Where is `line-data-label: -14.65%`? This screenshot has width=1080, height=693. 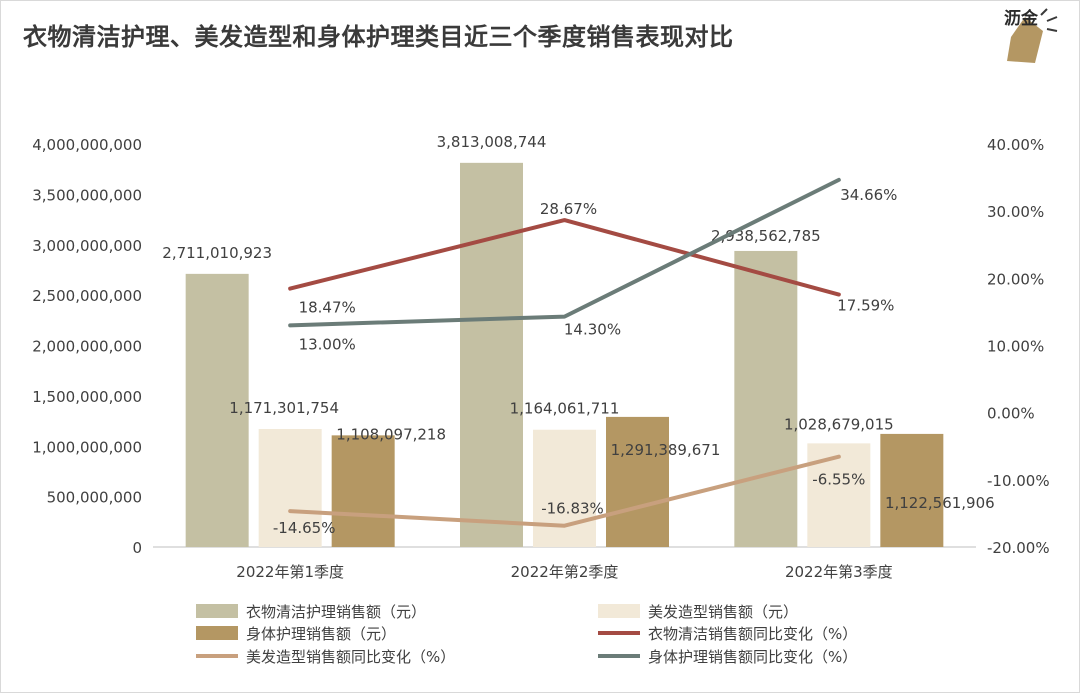 line-data-label: -14.65% is located at coordinates (304, 528).